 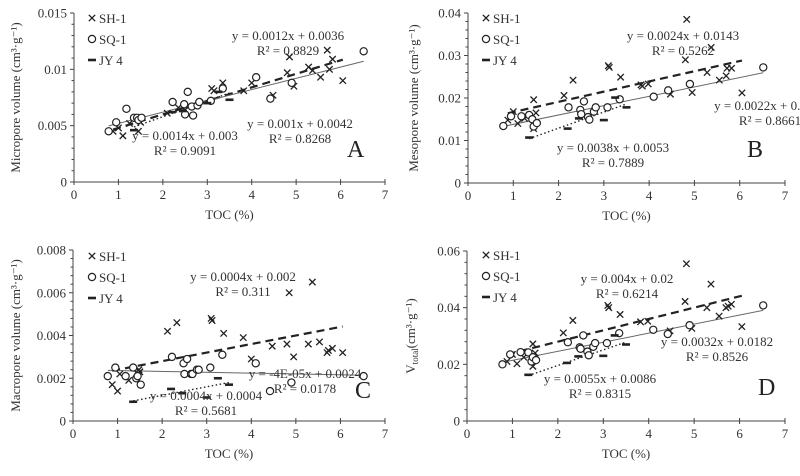 I want to click on y-tick-label: 0.02, so click(x=448, y=364).